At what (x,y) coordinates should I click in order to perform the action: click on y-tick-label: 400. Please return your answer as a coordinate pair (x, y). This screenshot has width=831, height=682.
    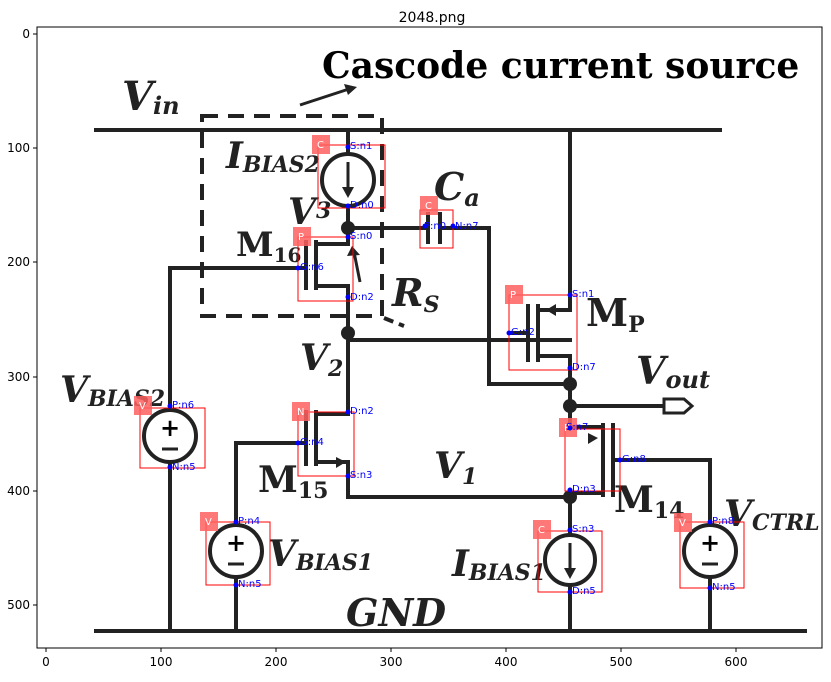
    Looking at the image, I should click on (18, 491).